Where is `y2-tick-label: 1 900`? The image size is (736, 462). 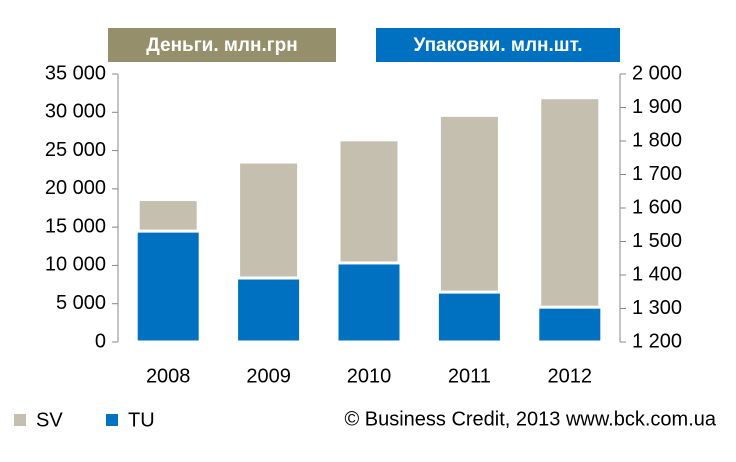 y2-tick-label: 1 900 is located at coordinates (657, 107).